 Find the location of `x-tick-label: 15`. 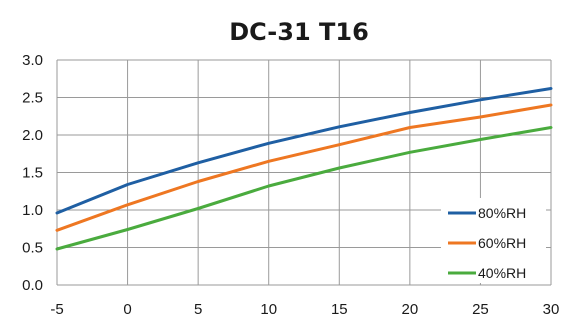

x-tick-label: 15 is located at coordinates (339, 309).